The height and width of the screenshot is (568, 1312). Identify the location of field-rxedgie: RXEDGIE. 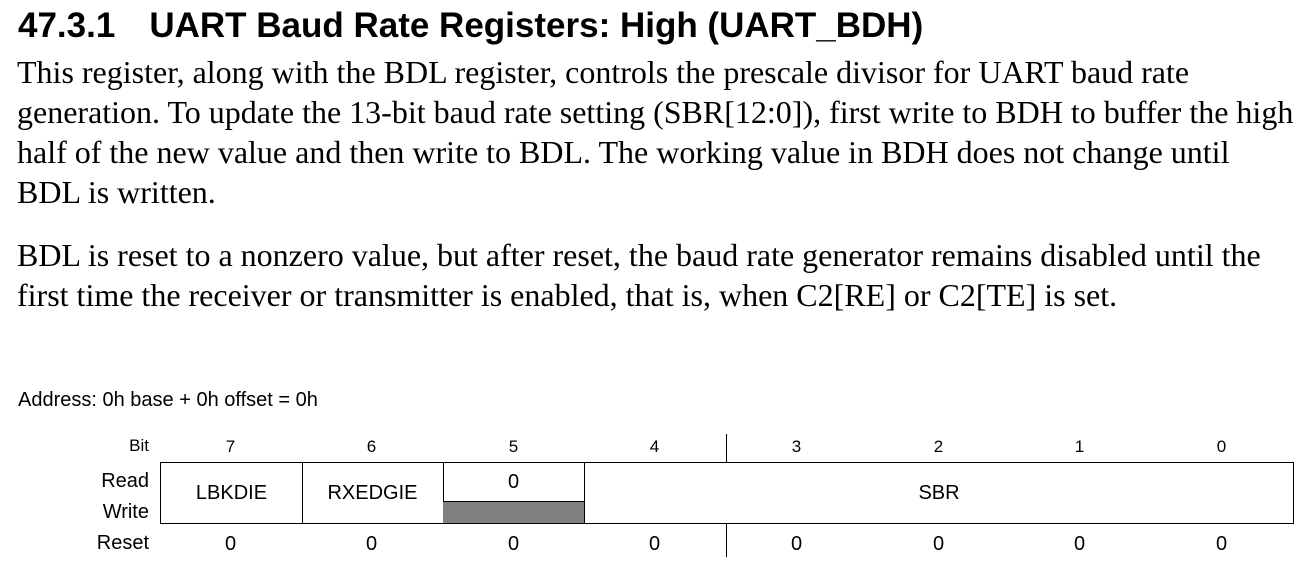
(372, 492).